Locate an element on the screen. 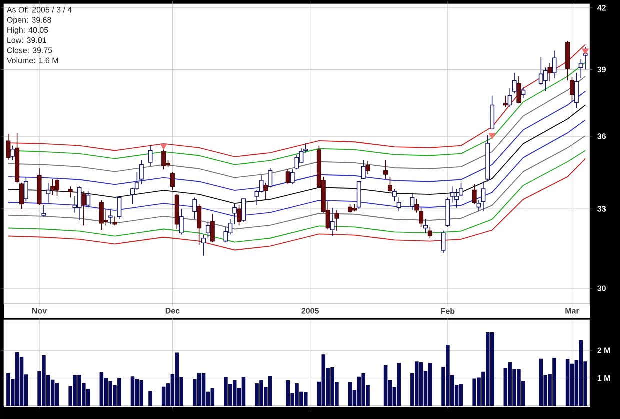 The width and height of the screenshot is (620, 419). y-tick-label: 1 M is located at coordinates (604, 379).